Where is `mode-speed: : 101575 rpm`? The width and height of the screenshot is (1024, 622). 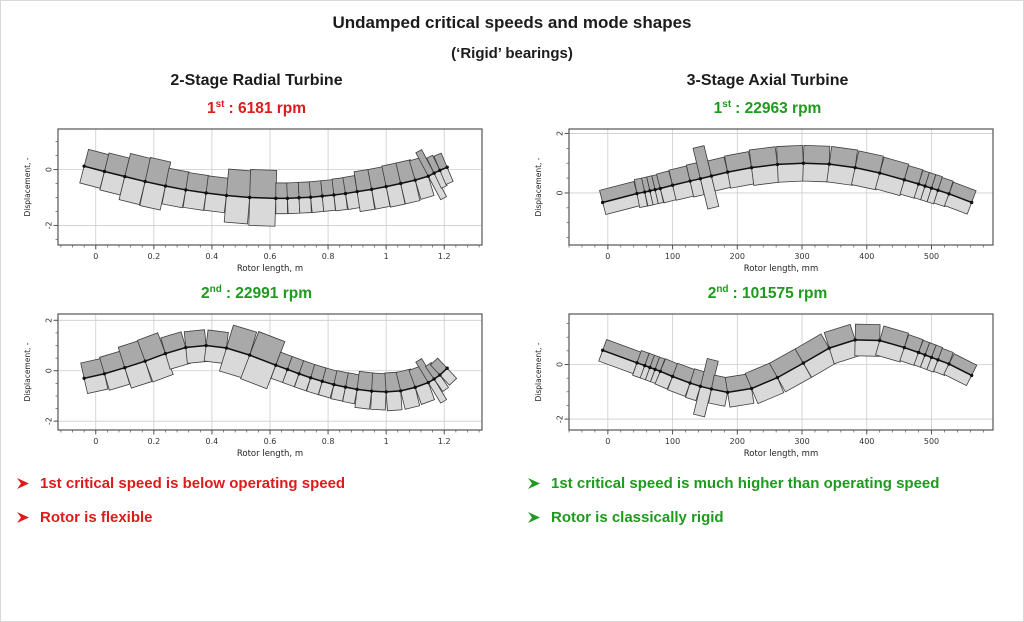
mode-speed: : 101575 rpm is located at coordinates (780, 294).